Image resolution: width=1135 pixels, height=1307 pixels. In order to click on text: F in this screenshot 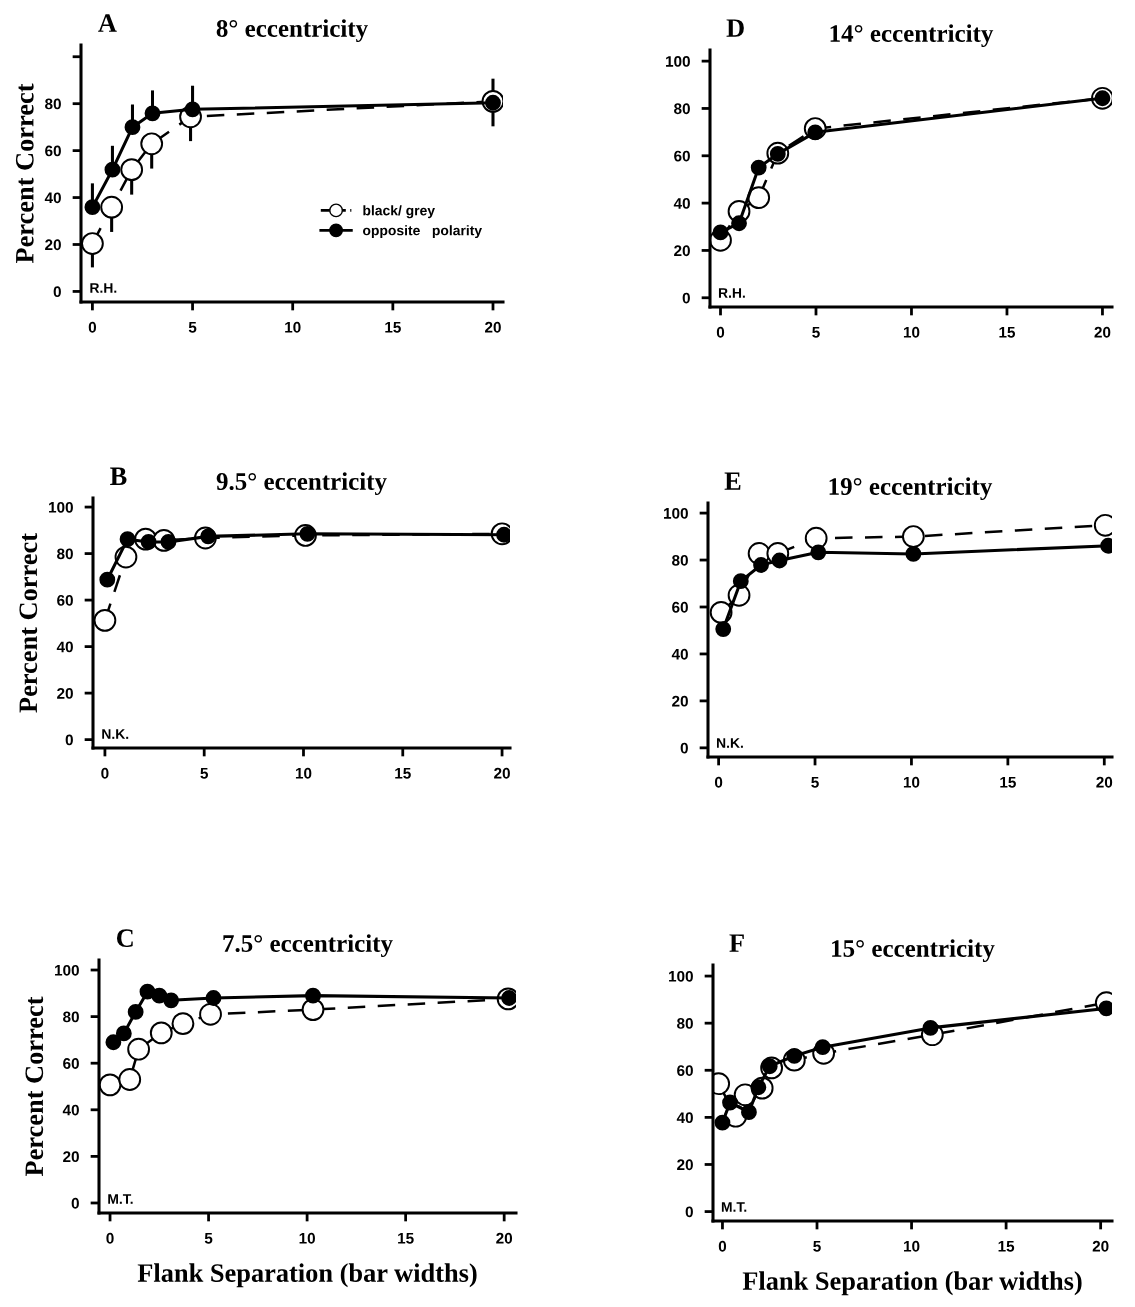, I will do `click(736, 943)`.